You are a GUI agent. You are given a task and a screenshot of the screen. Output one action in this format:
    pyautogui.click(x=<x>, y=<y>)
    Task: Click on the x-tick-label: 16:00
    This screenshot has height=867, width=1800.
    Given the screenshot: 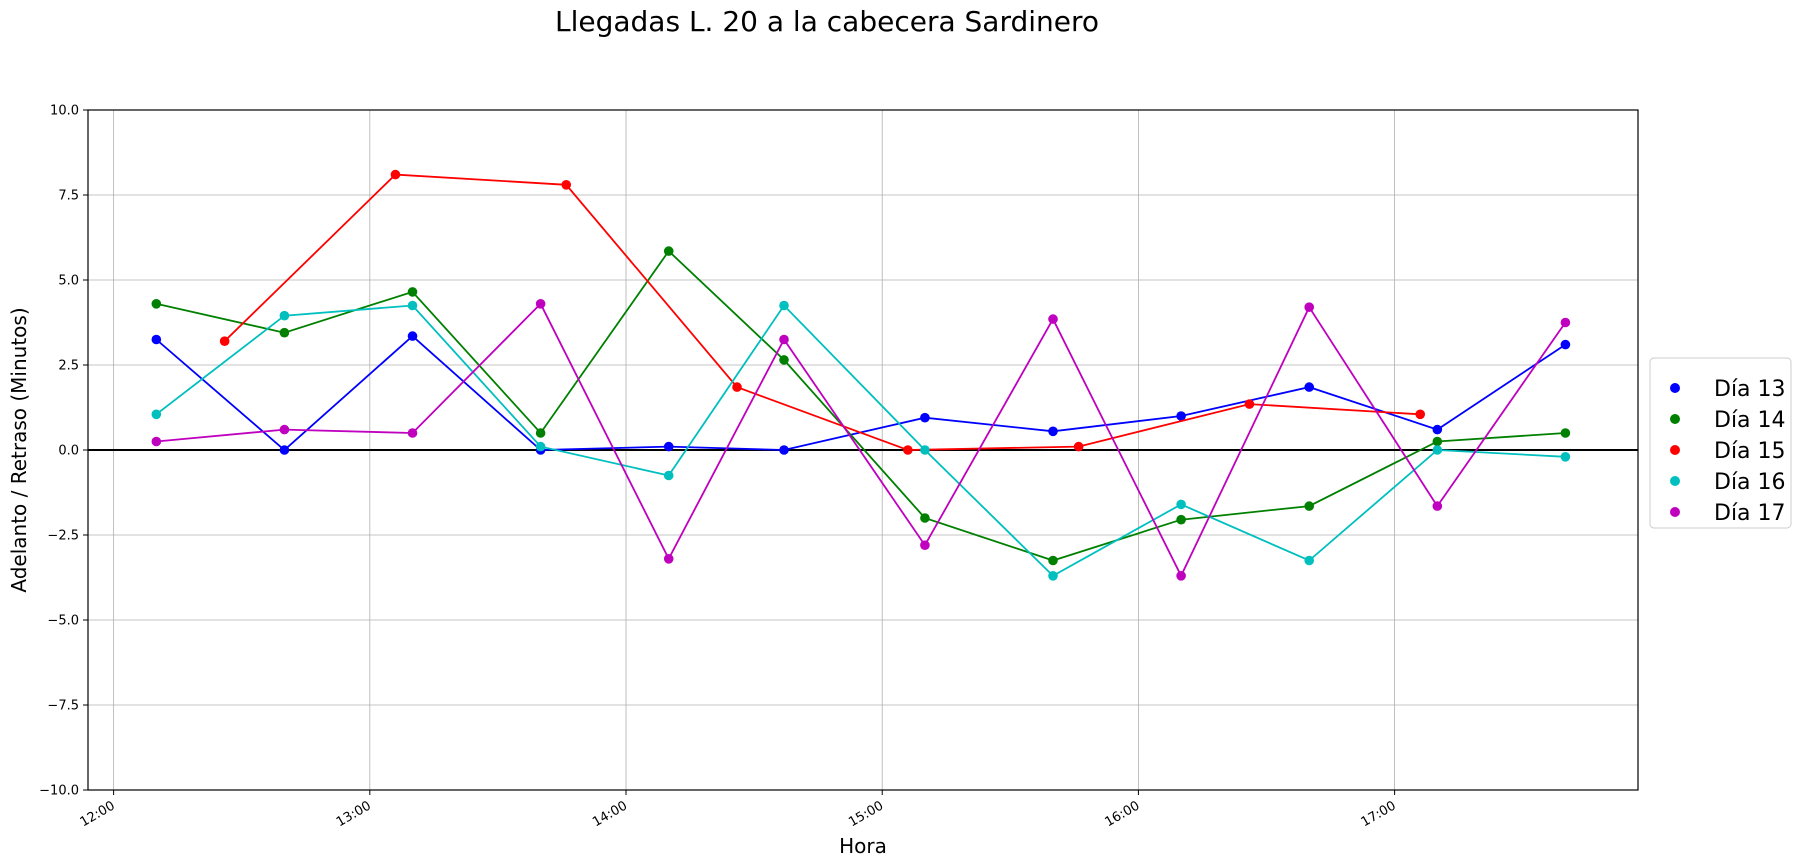 What is the action you would take?
    pyautogui.click(x=1122, y=814)
    